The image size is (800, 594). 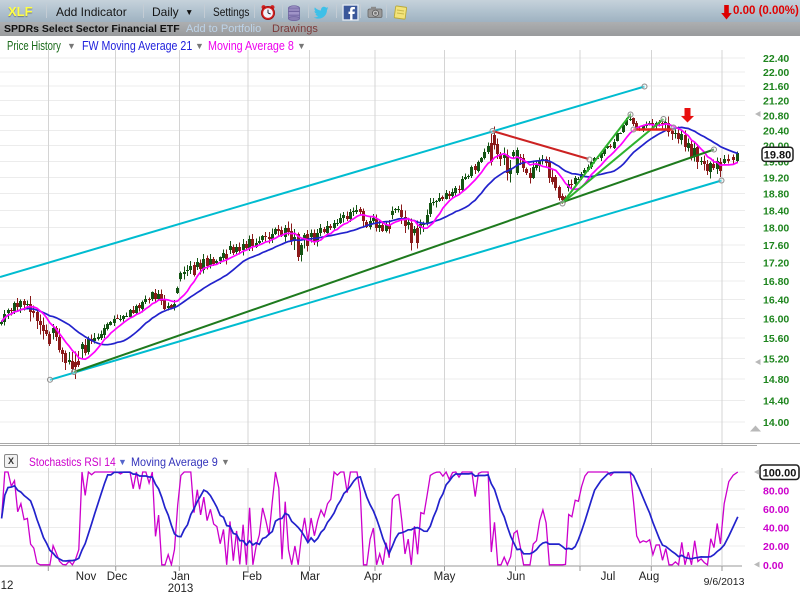 I want to click on svg-text: 22.00, so click(x=776, y=73).